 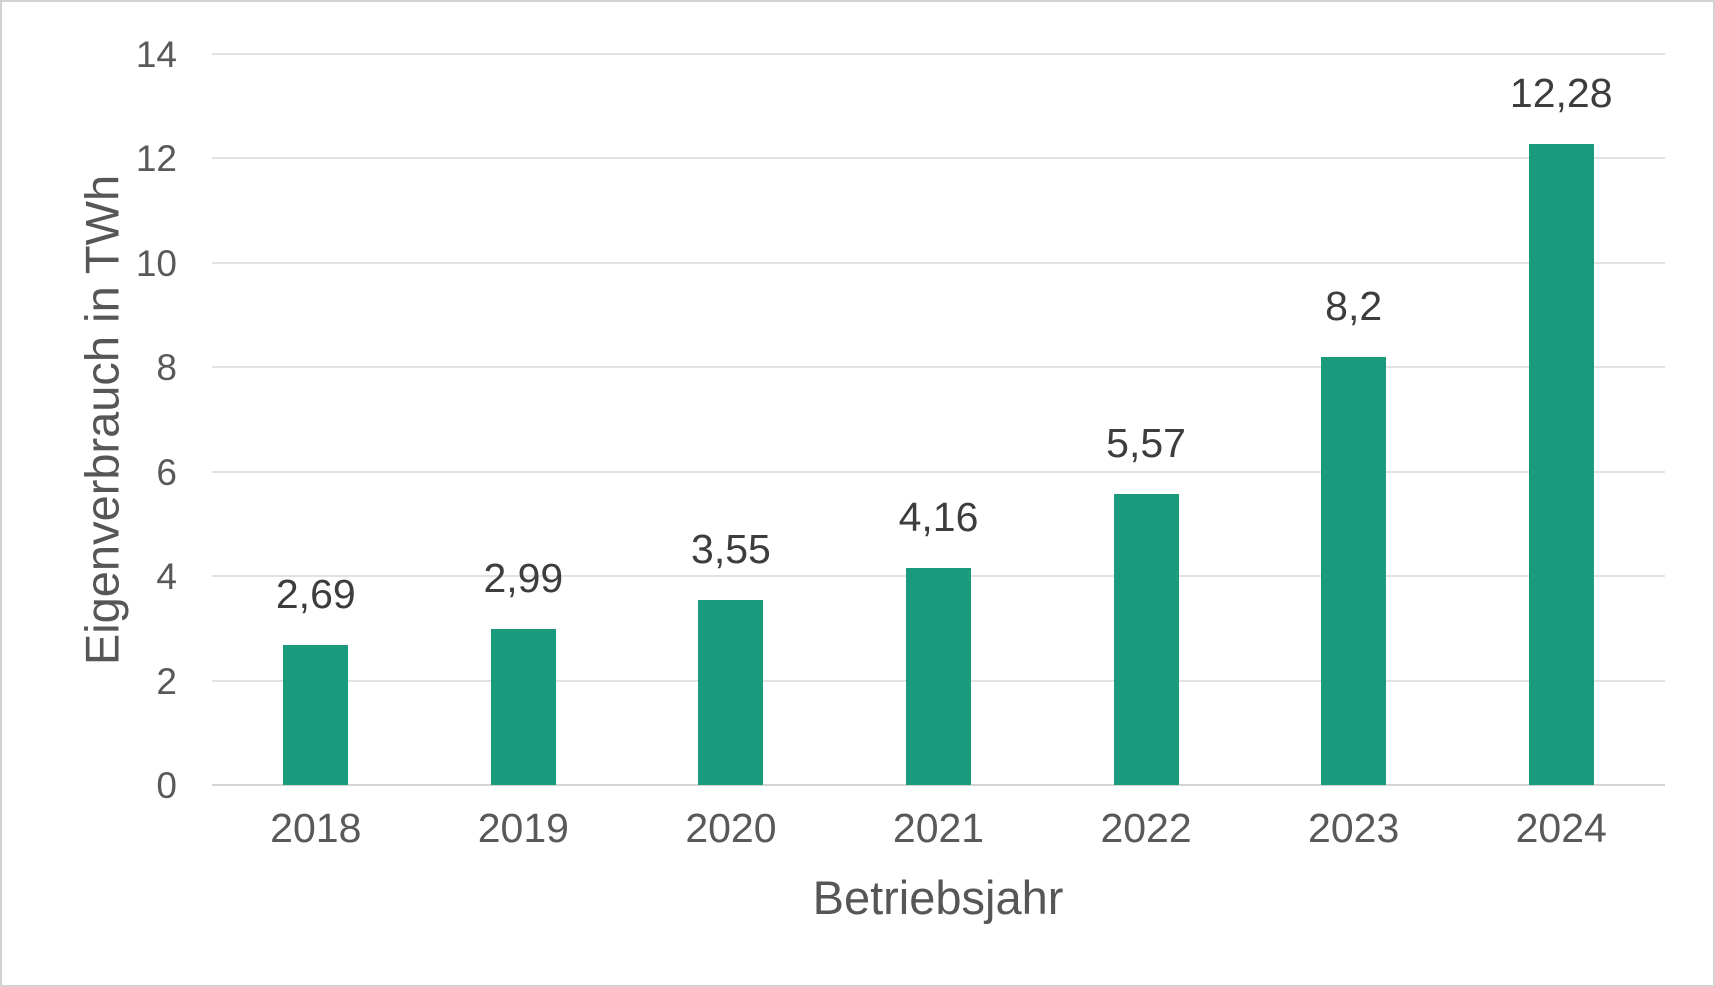 What do you see at coordinates (156, 159) in the screenshot?
I see `y-tick-label: 12` at bounding box center [156, 159].